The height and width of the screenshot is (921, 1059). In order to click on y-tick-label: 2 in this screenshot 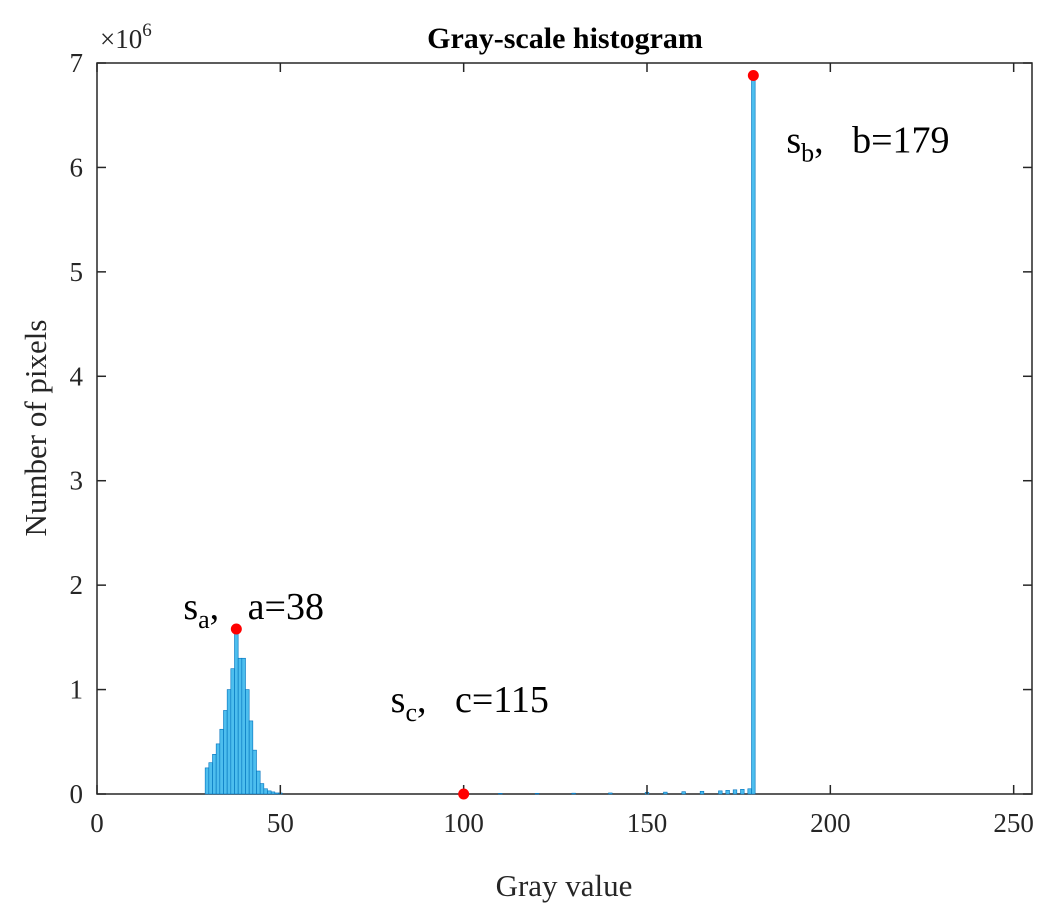, I will do `click(77, 585)`.